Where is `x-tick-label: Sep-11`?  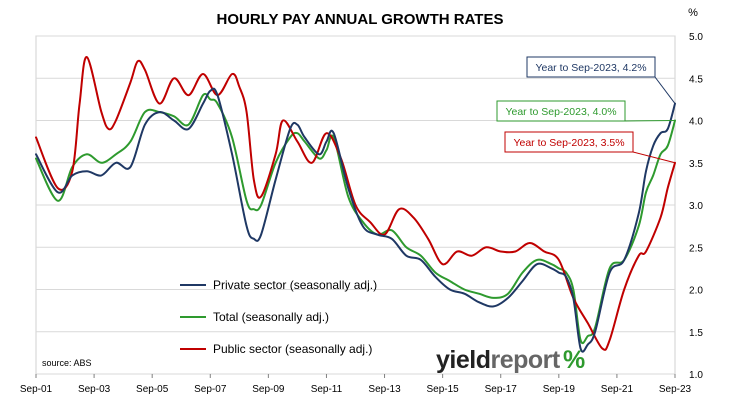
x-tick-label: Sep-11 is located at coordinates (327, 389).